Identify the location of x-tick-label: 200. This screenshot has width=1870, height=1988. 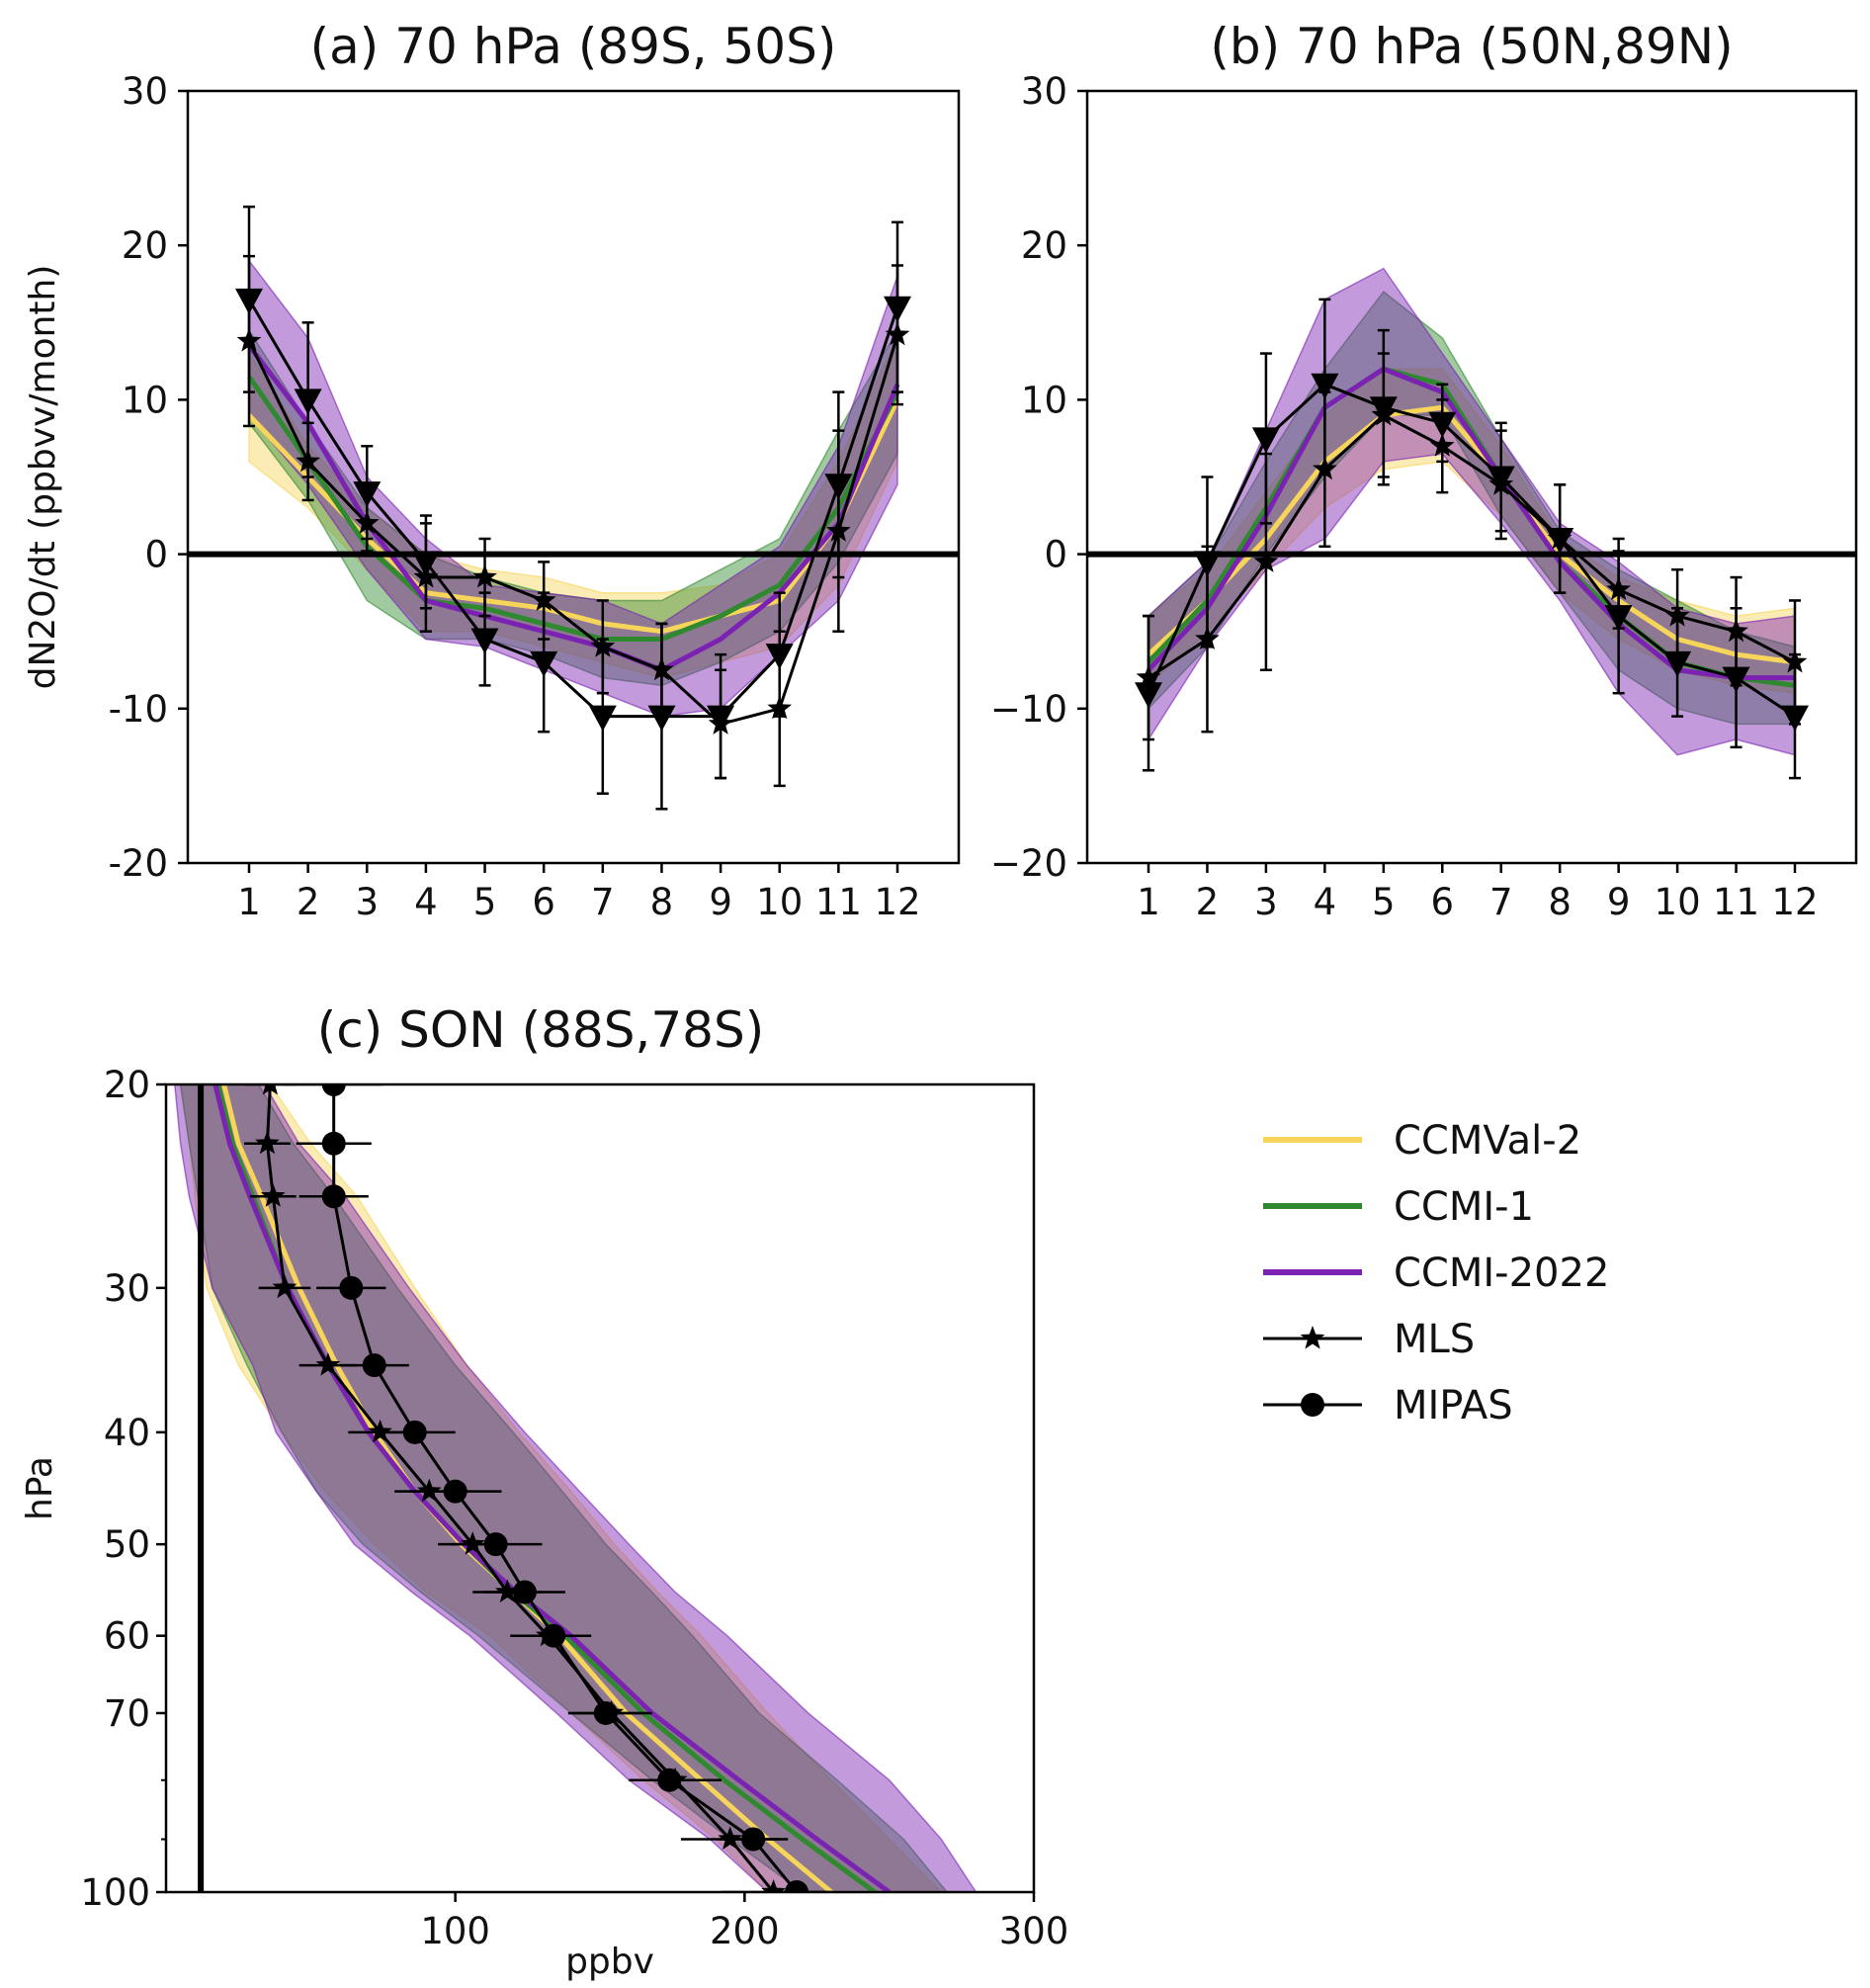
(745, 1931).